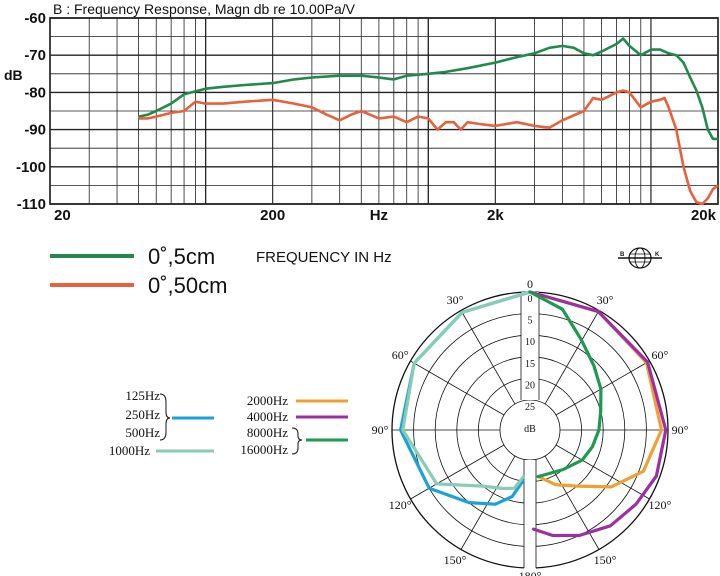 This screenshot has height=576, width=720. What do you see at coordinates (530, 299) in the screenshot?
I see `polar-radial-label: 0` at bounding box center [530, 299].